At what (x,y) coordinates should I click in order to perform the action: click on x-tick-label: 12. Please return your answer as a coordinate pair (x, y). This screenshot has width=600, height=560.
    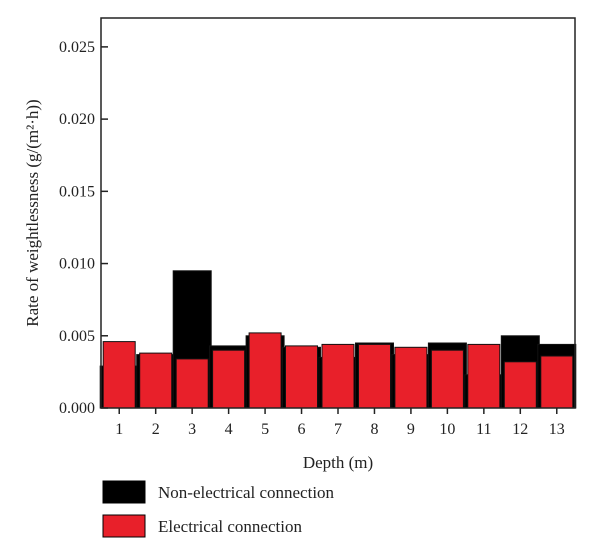
    Looking at the image, I should click on (520, 429).